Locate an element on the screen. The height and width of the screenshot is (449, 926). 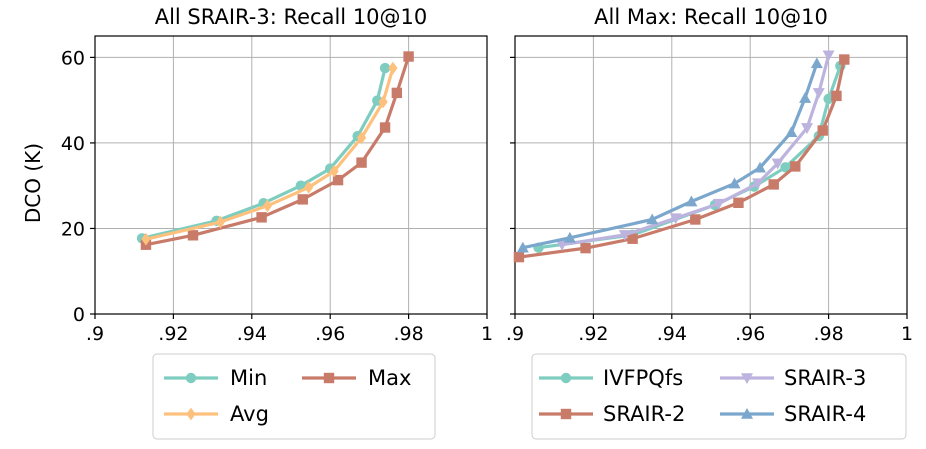
left-xtick-label: .9 is located at coordinates (95, 334).